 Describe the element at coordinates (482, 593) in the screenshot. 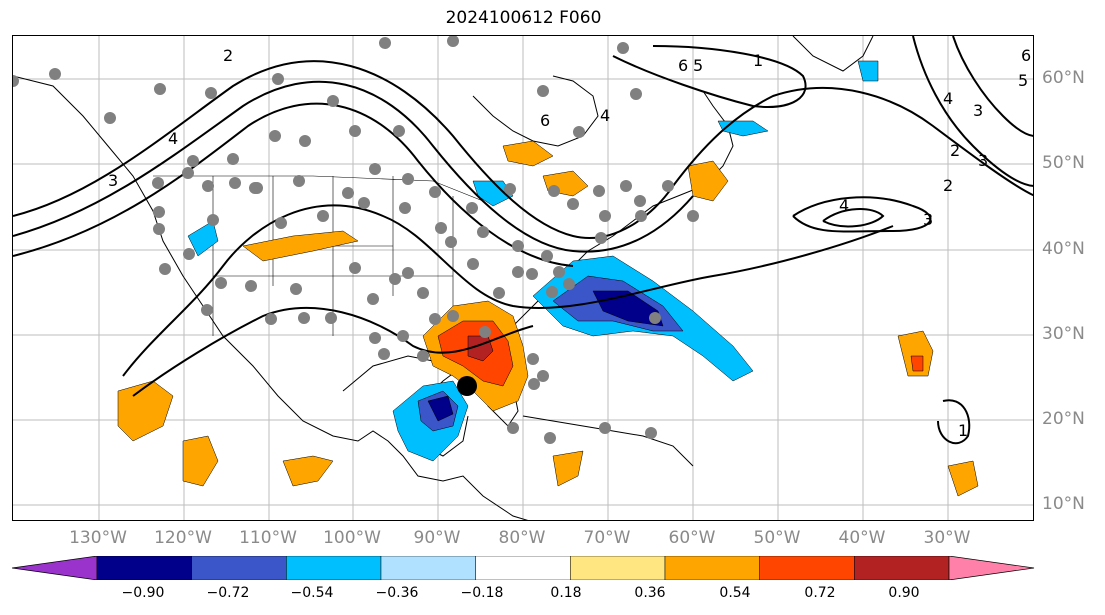

I see `colorbar-tick-label: −0.18` at that location.